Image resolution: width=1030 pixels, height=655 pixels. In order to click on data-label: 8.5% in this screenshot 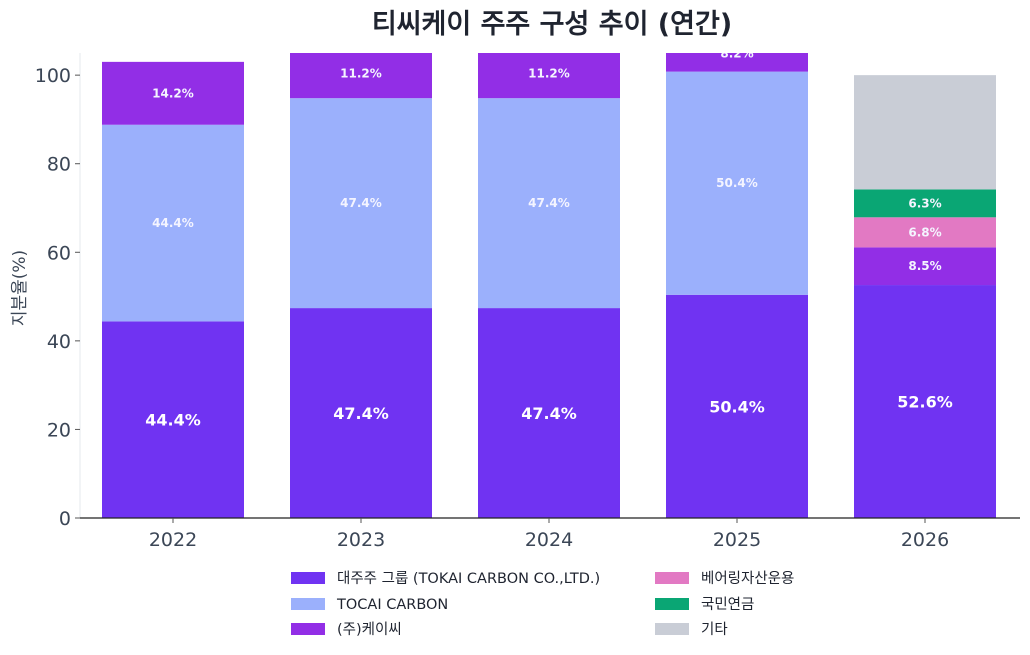, I will do `click(924, 266)`.